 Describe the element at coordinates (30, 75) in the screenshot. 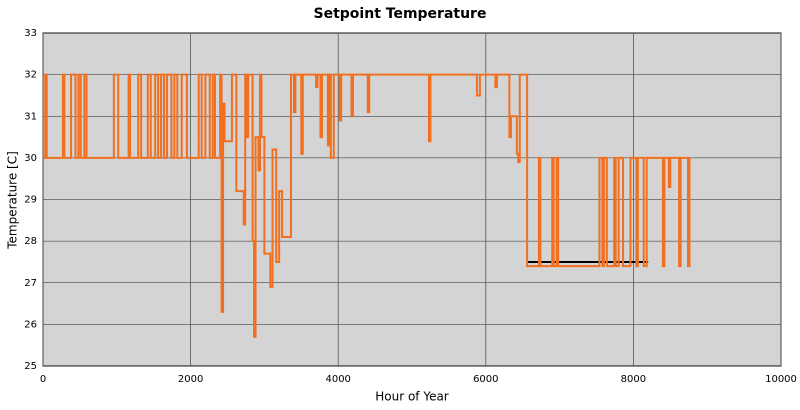

I see `y-tick-label: 32` at that location.